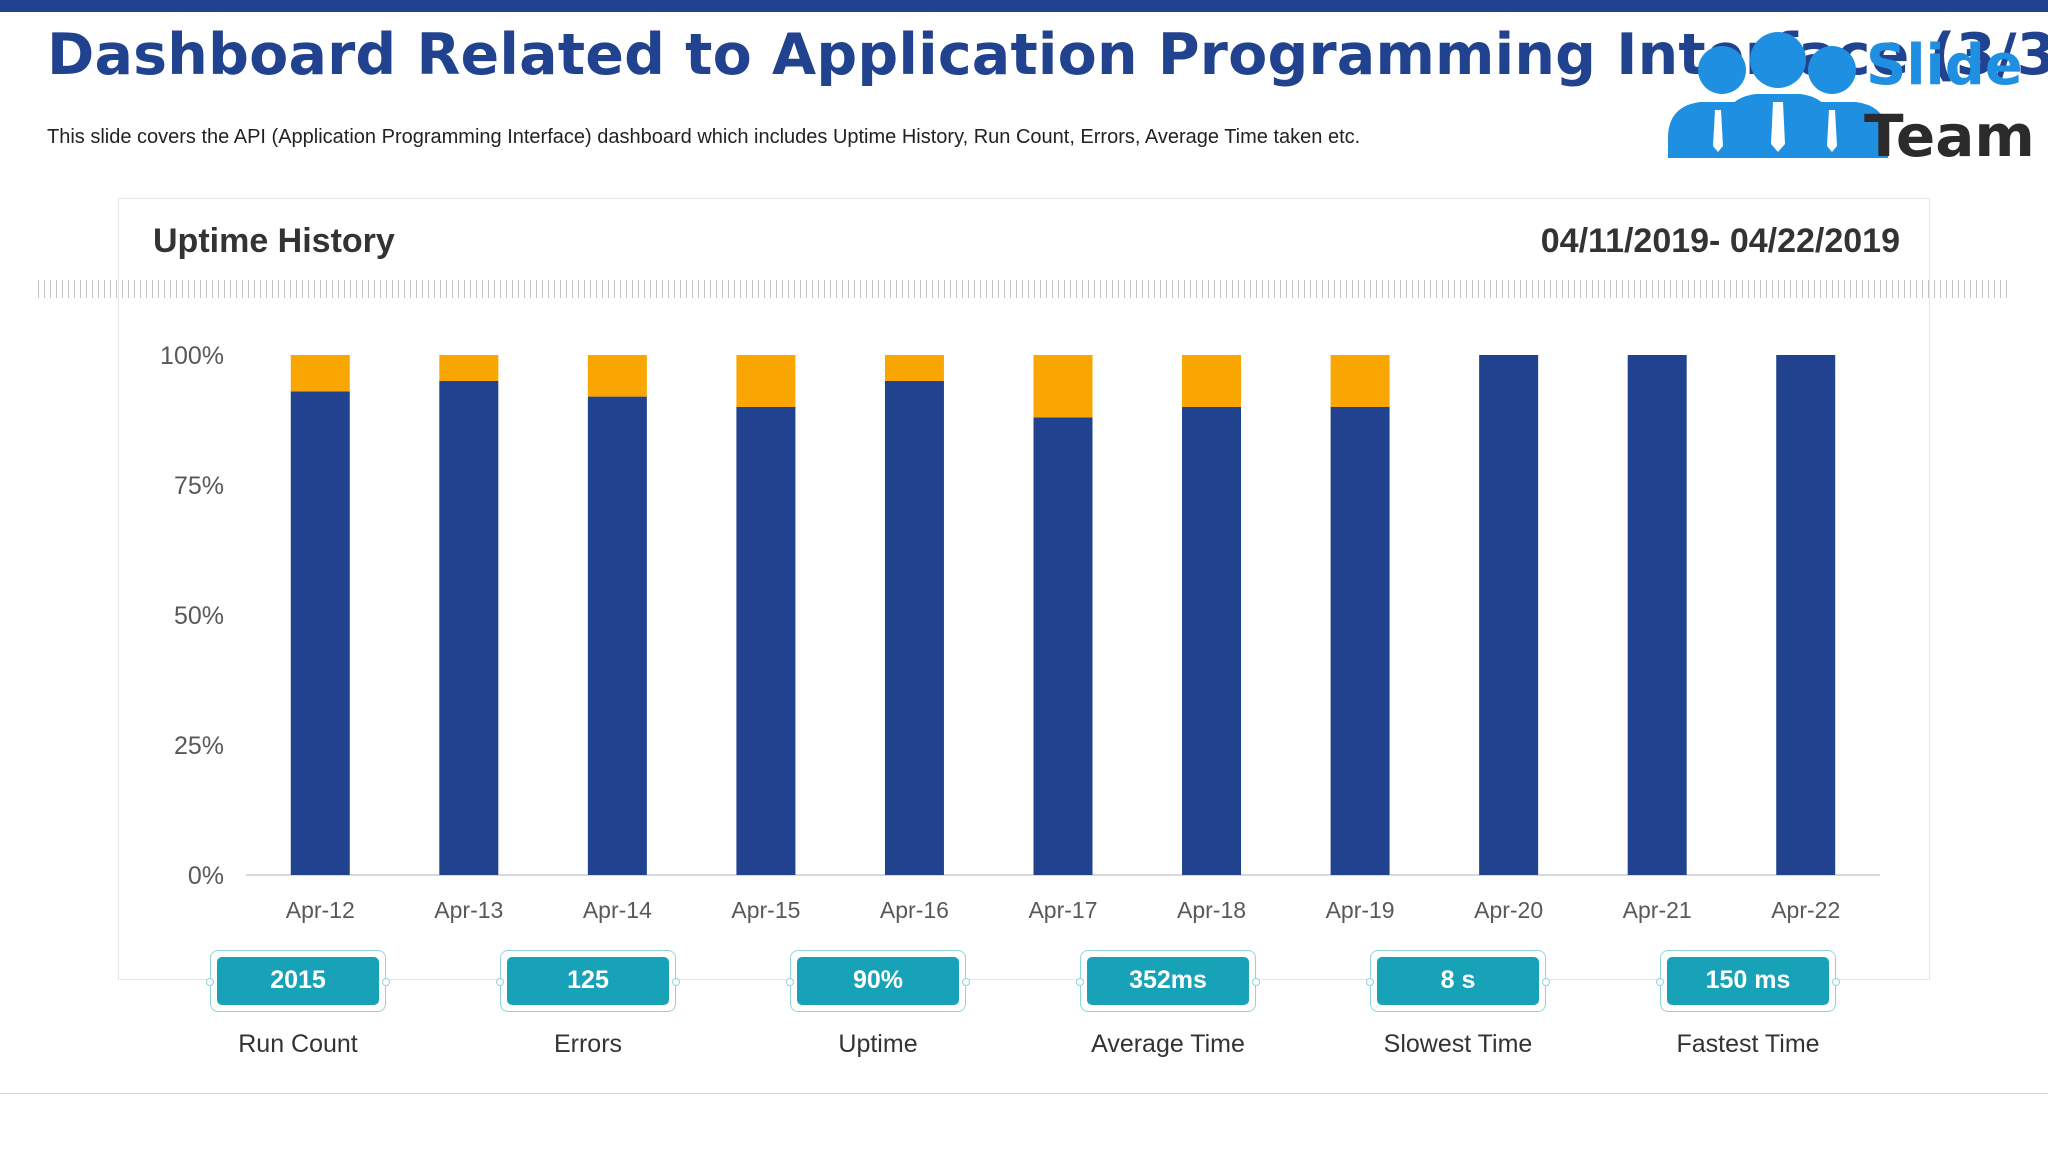  I want to click on x-tick-label: Apr-22, so click(1805, 910).